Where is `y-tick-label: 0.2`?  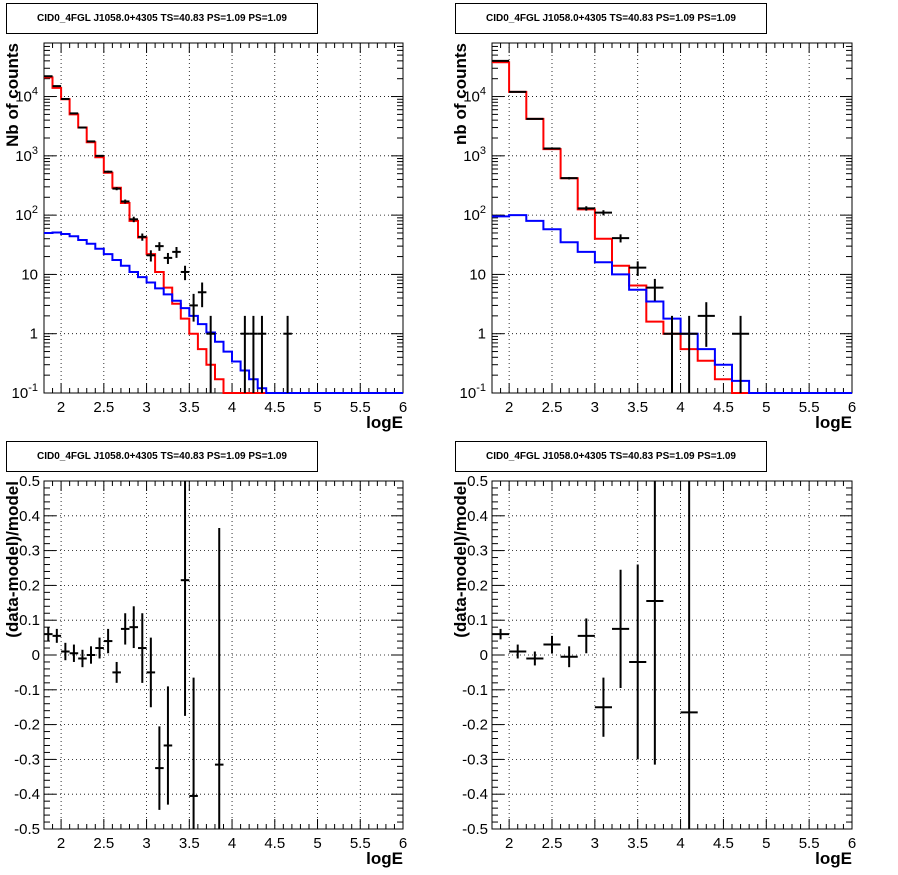 y-tick-label: 0.2 is located at coordinates (29, 585).